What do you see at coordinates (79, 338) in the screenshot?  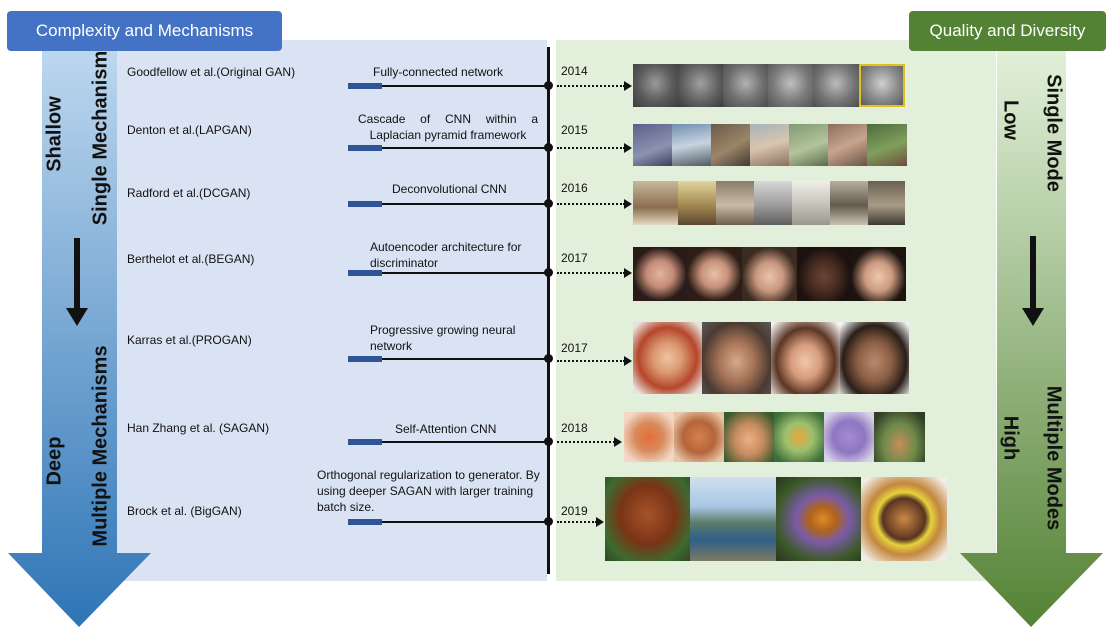 I see `left-depth-arrow` at bounding box center [79, 338].